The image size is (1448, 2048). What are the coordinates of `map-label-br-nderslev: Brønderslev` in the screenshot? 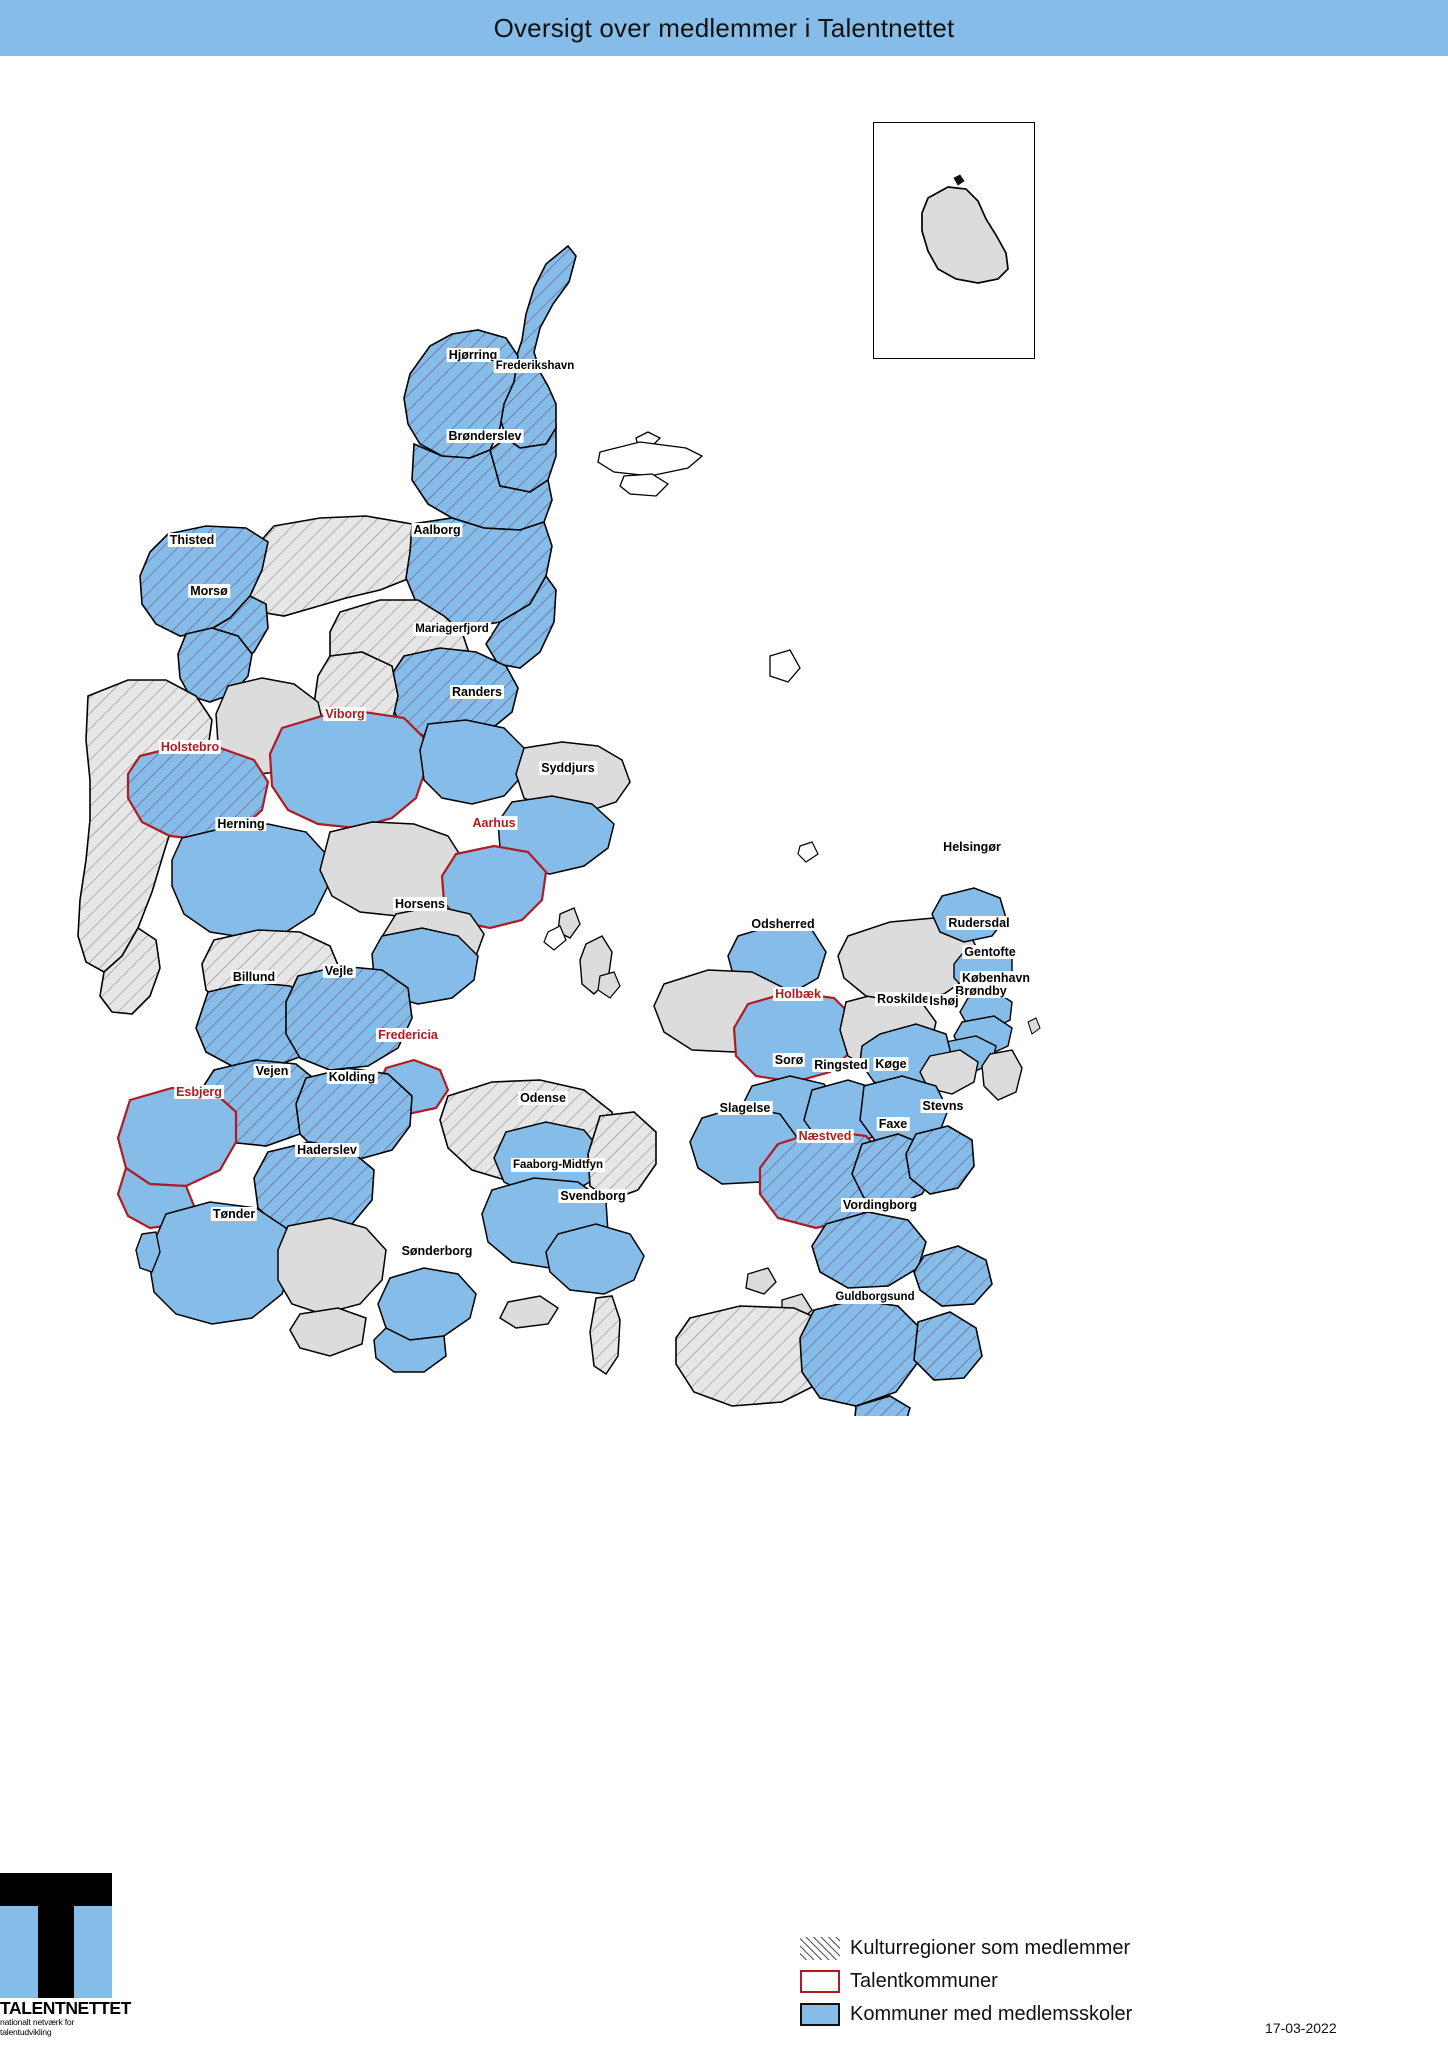 It's located at (485, 436).